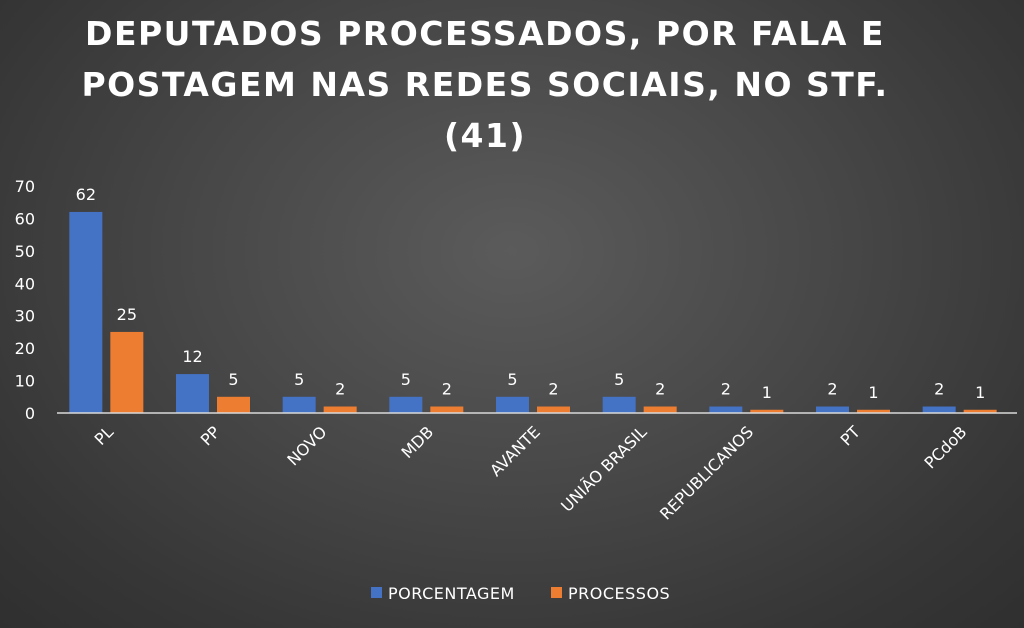 This screenshot has height=628, width=1024. Describe the element at coordinates (127, 314) in the screenshot. I see `data-label: 25` at that location.